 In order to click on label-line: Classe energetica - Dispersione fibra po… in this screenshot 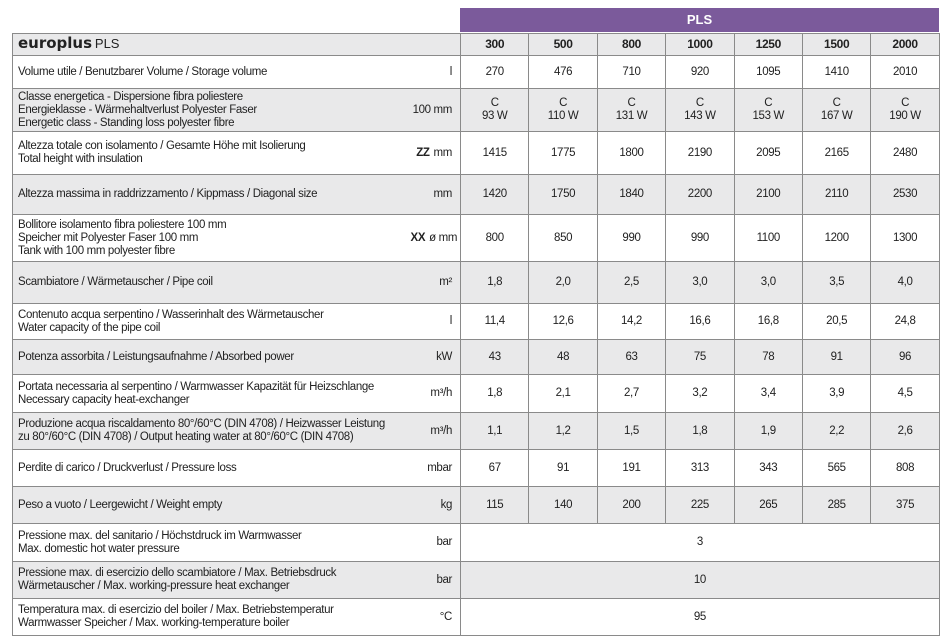, I will do `click(130, 96)`.